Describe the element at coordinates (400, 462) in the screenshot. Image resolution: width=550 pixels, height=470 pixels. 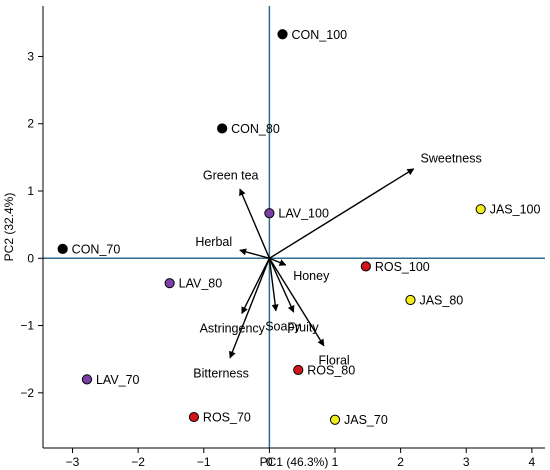
I see `x-tick-label: 2` at that location.